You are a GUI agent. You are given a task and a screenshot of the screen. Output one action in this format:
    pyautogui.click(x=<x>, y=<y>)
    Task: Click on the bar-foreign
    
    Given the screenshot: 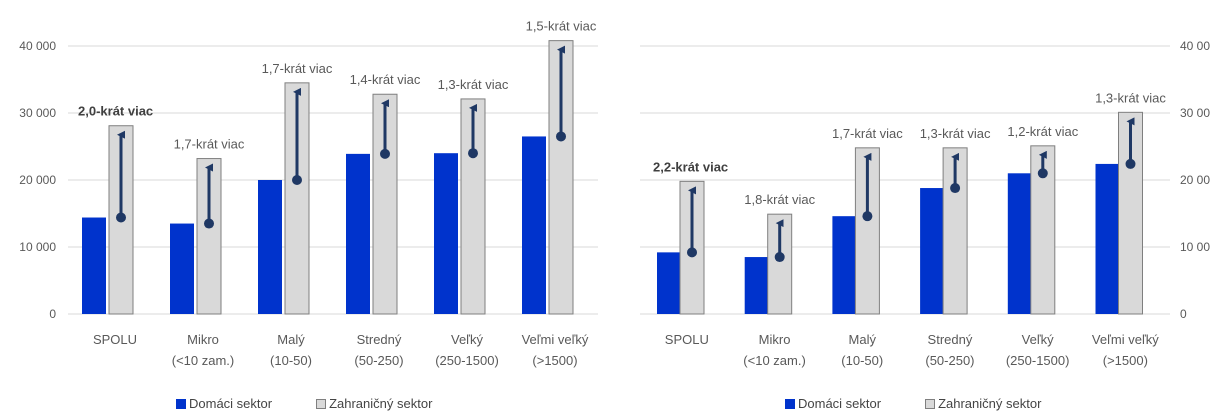 What is the action you would take?
    pyautogui.click(x=385, y=204)
    